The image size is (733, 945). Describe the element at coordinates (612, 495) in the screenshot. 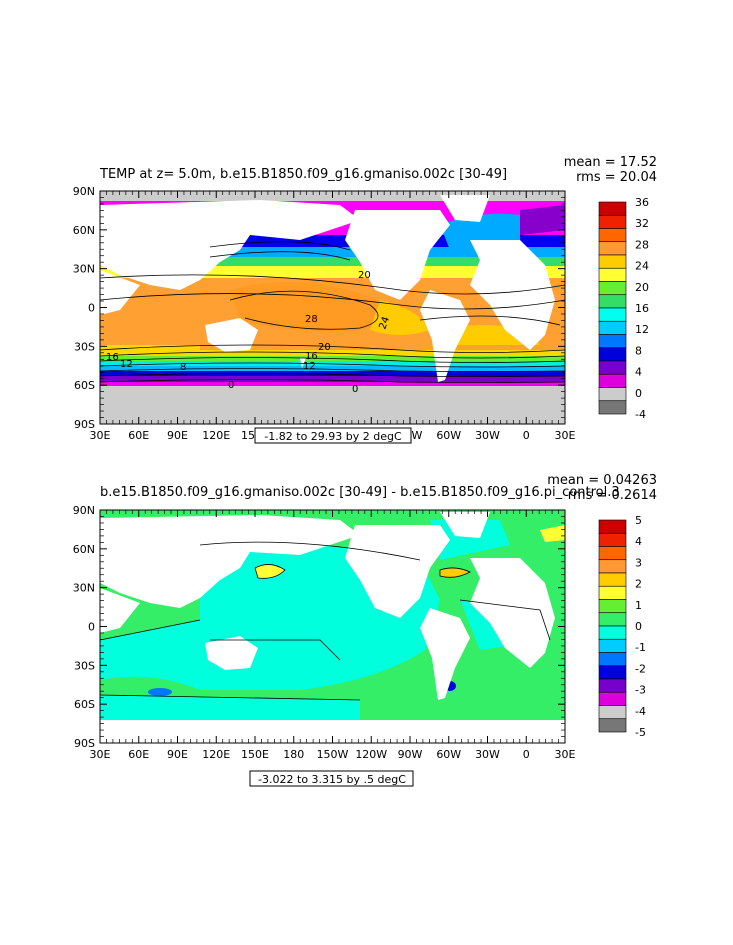

I see `panel-diff-rms: rms = 0.2614` at that location.